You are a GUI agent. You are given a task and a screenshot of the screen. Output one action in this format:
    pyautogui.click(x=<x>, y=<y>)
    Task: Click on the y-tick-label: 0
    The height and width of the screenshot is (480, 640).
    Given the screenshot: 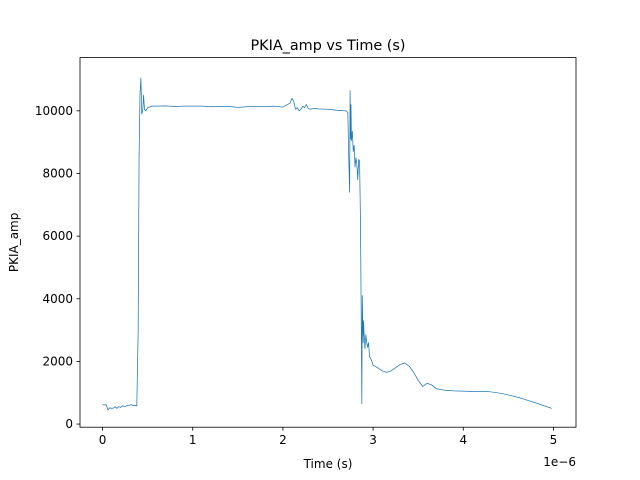 What is the action you would take?
    pyautogui.click(x=69, y=424)
    